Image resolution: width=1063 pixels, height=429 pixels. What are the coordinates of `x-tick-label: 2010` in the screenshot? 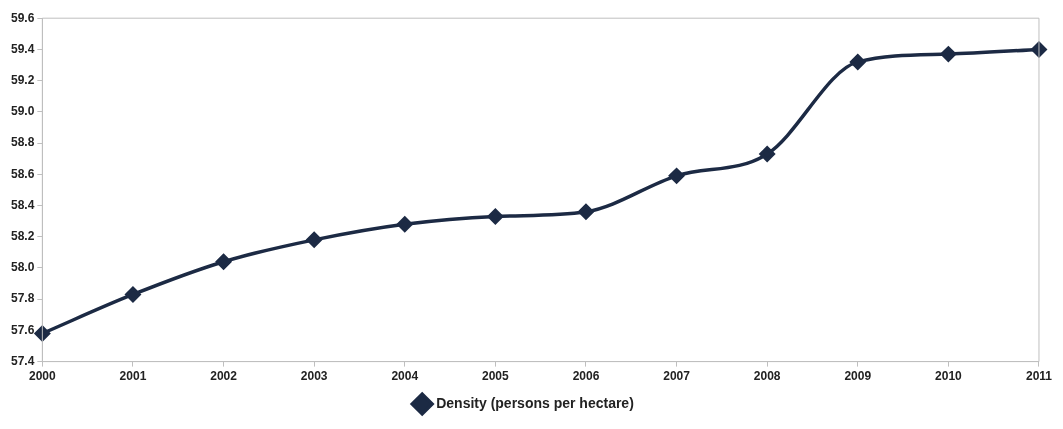 It's located at (949, 376).